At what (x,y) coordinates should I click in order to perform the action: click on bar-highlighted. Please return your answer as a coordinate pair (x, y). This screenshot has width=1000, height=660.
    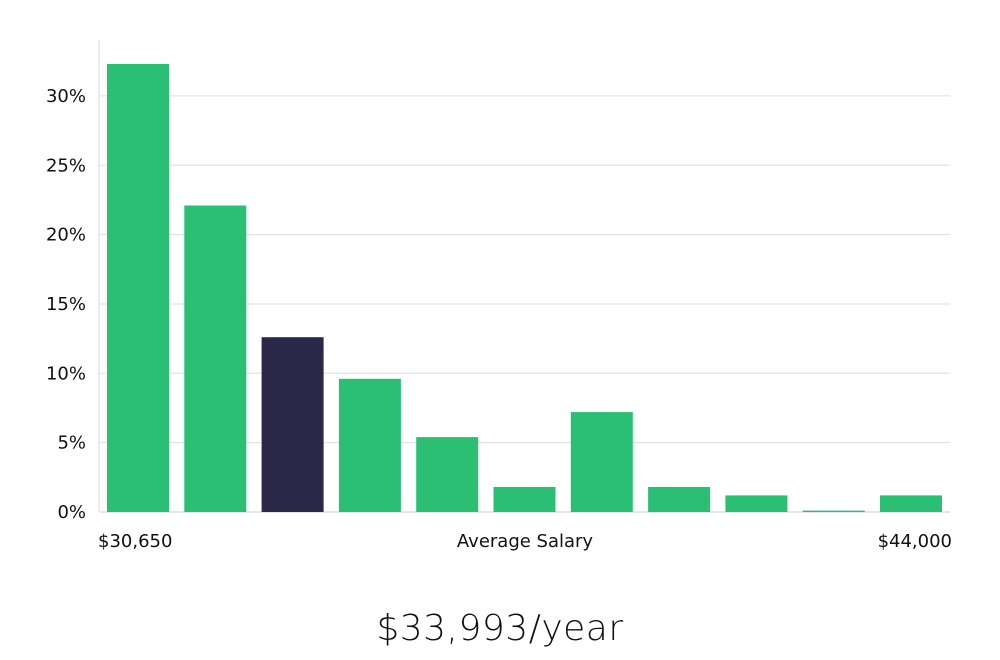
    Looking at the image, I should click on (292, 424).